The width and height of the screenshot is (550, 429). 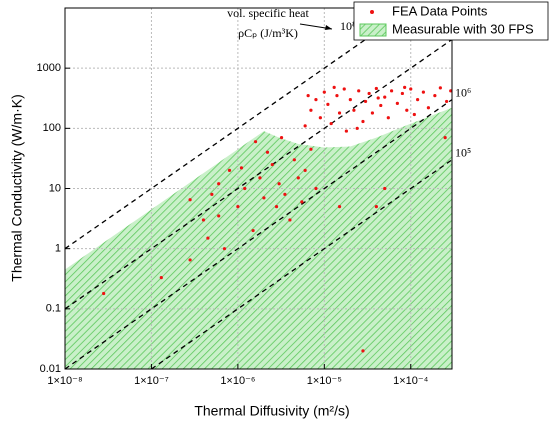 What do you see at coordinates (151, 381) in the screenshot?
I see `x-tick-label: 1×10⁻⁷` at bounding box center [151, 381].